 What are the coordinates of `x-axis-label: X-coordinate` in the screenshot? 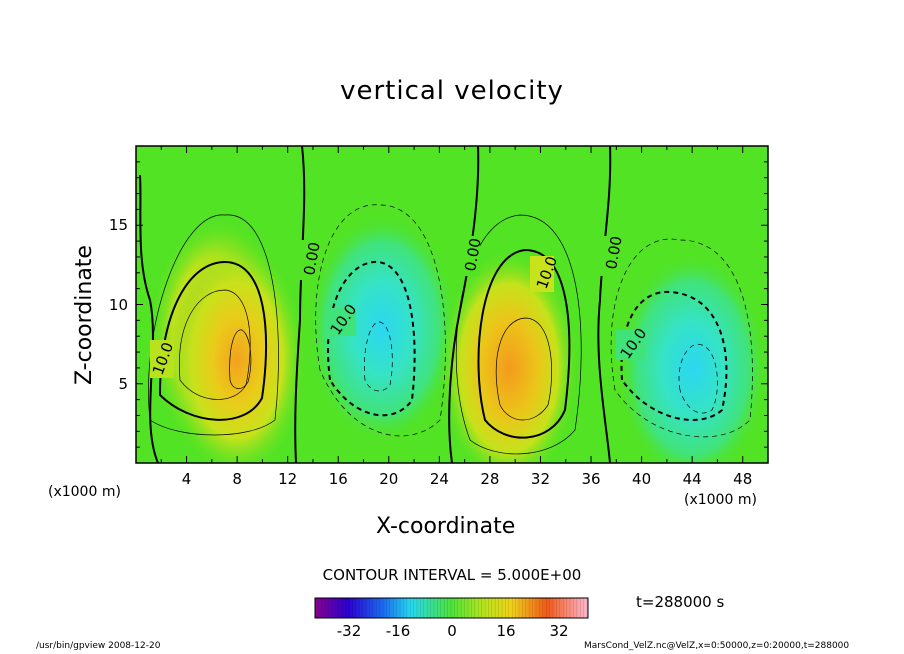 It's located at (446, 526).